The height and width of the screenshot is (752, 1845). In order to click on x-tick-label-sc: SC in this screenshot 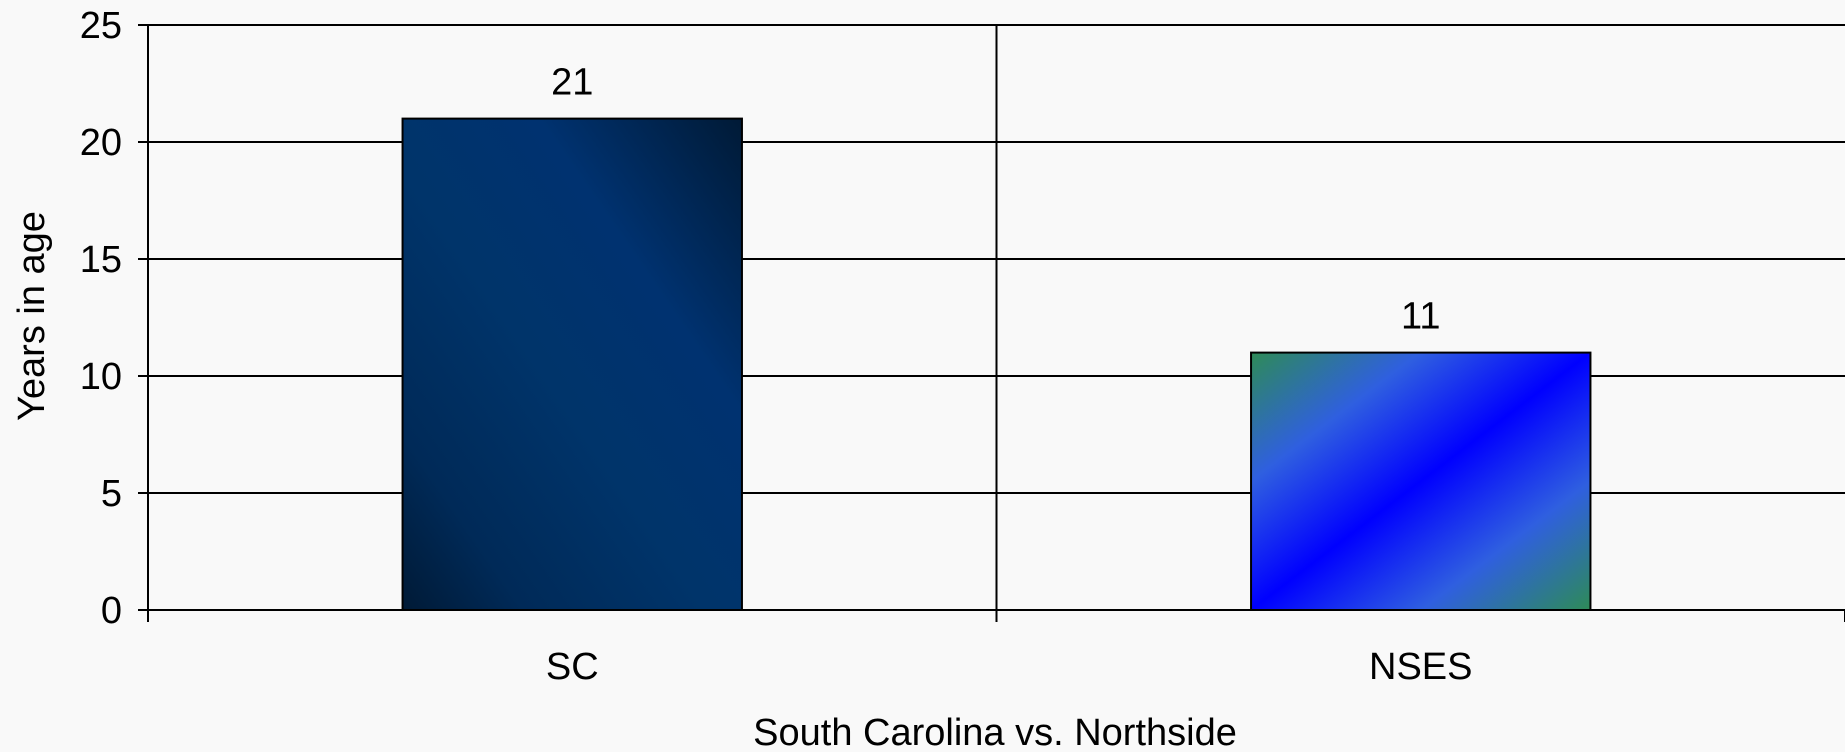, I will do `click(572, 667)`.